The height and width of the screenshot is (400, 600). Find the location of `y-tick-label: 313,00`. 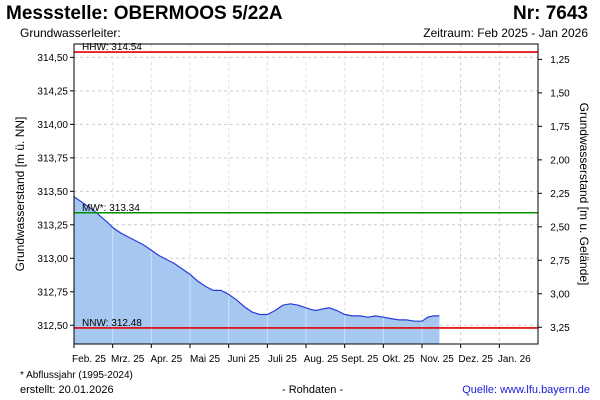

y-tick-label: 313,00 is located at coordinates (52, 259).